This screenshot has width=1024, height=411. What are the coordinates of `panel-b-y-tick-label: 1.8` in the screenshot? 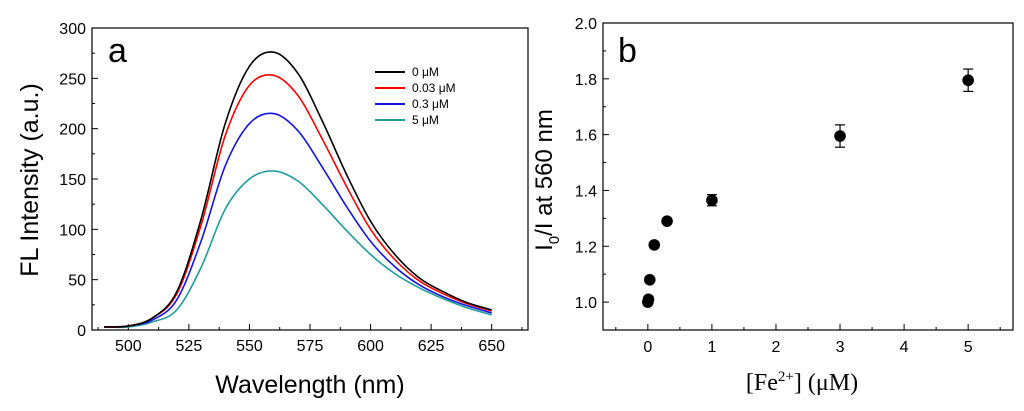 It's located at (586, 80).